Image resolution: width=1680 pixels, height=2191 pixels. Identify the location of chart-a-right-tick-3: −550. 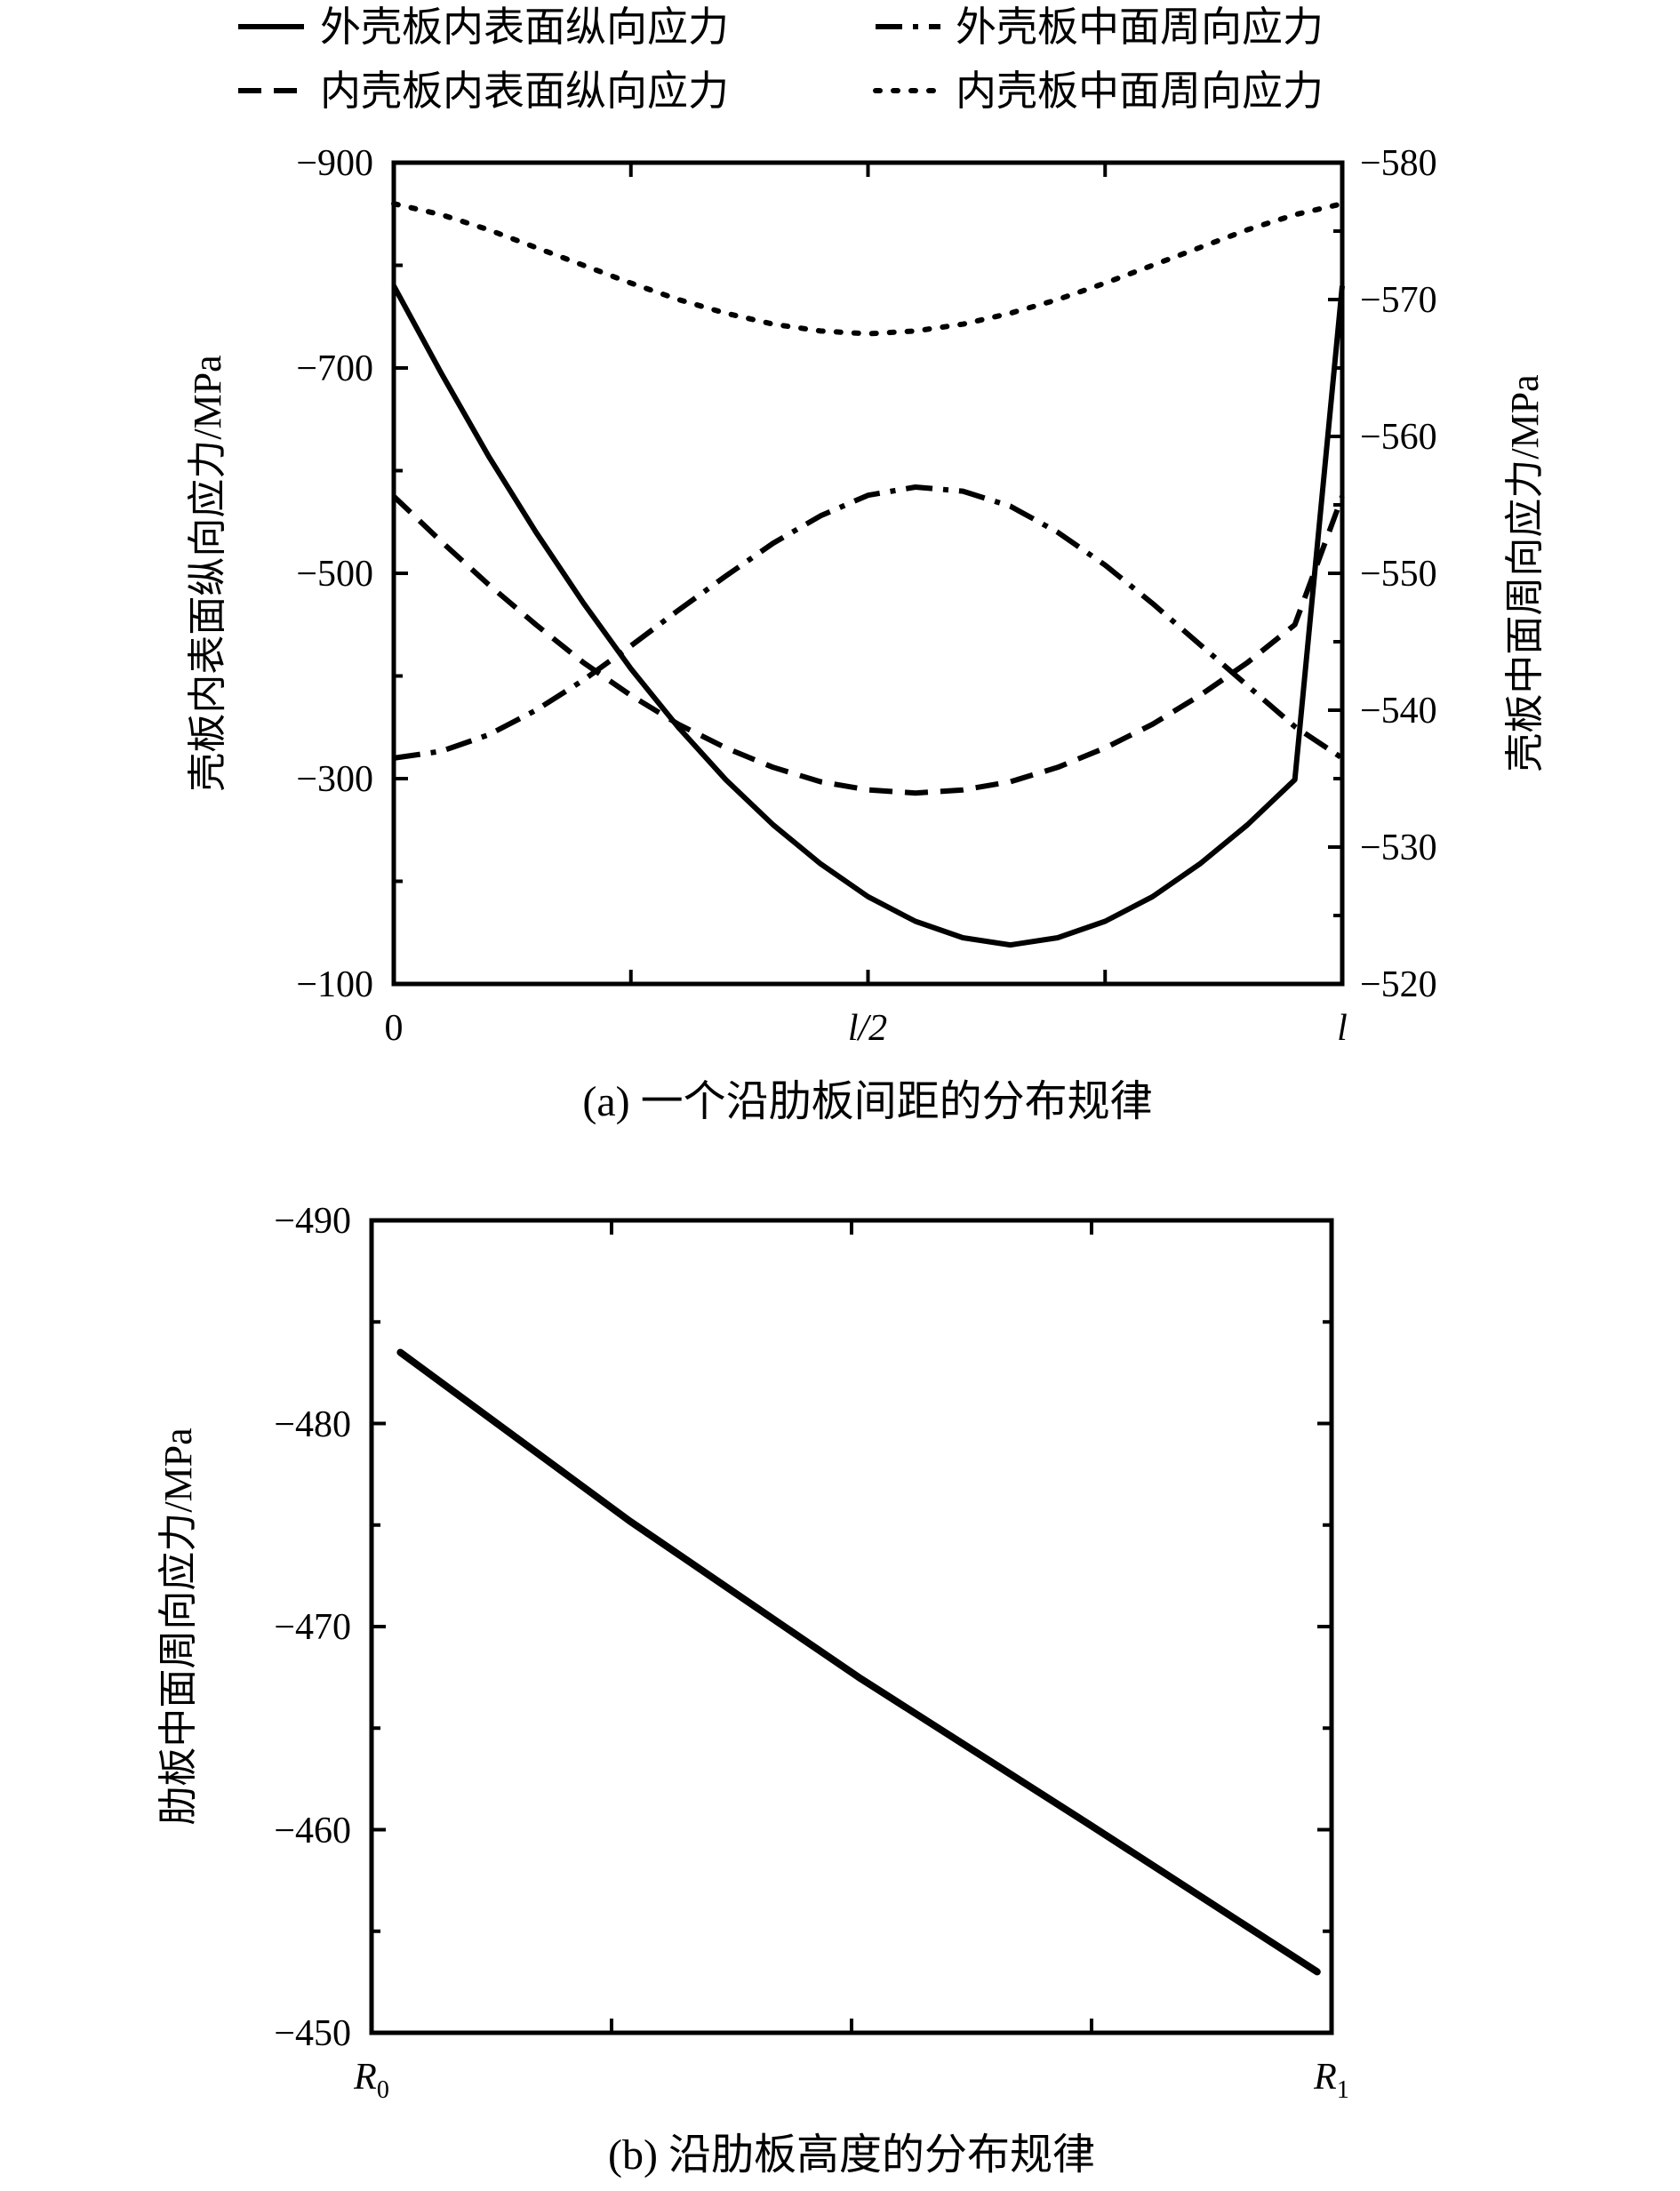
(1398, 574).